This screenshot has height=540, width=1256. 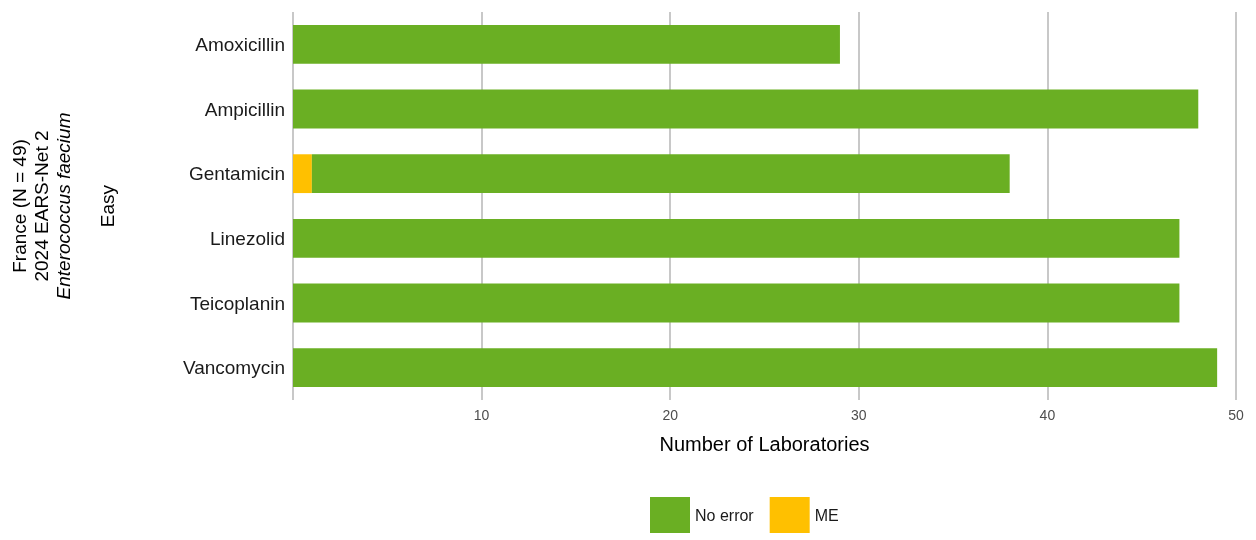 What do you see at coordinates (233, 368) in the screenshot?
I see `y-tick-label: Vancomycin` at bounding box center [233, 368].